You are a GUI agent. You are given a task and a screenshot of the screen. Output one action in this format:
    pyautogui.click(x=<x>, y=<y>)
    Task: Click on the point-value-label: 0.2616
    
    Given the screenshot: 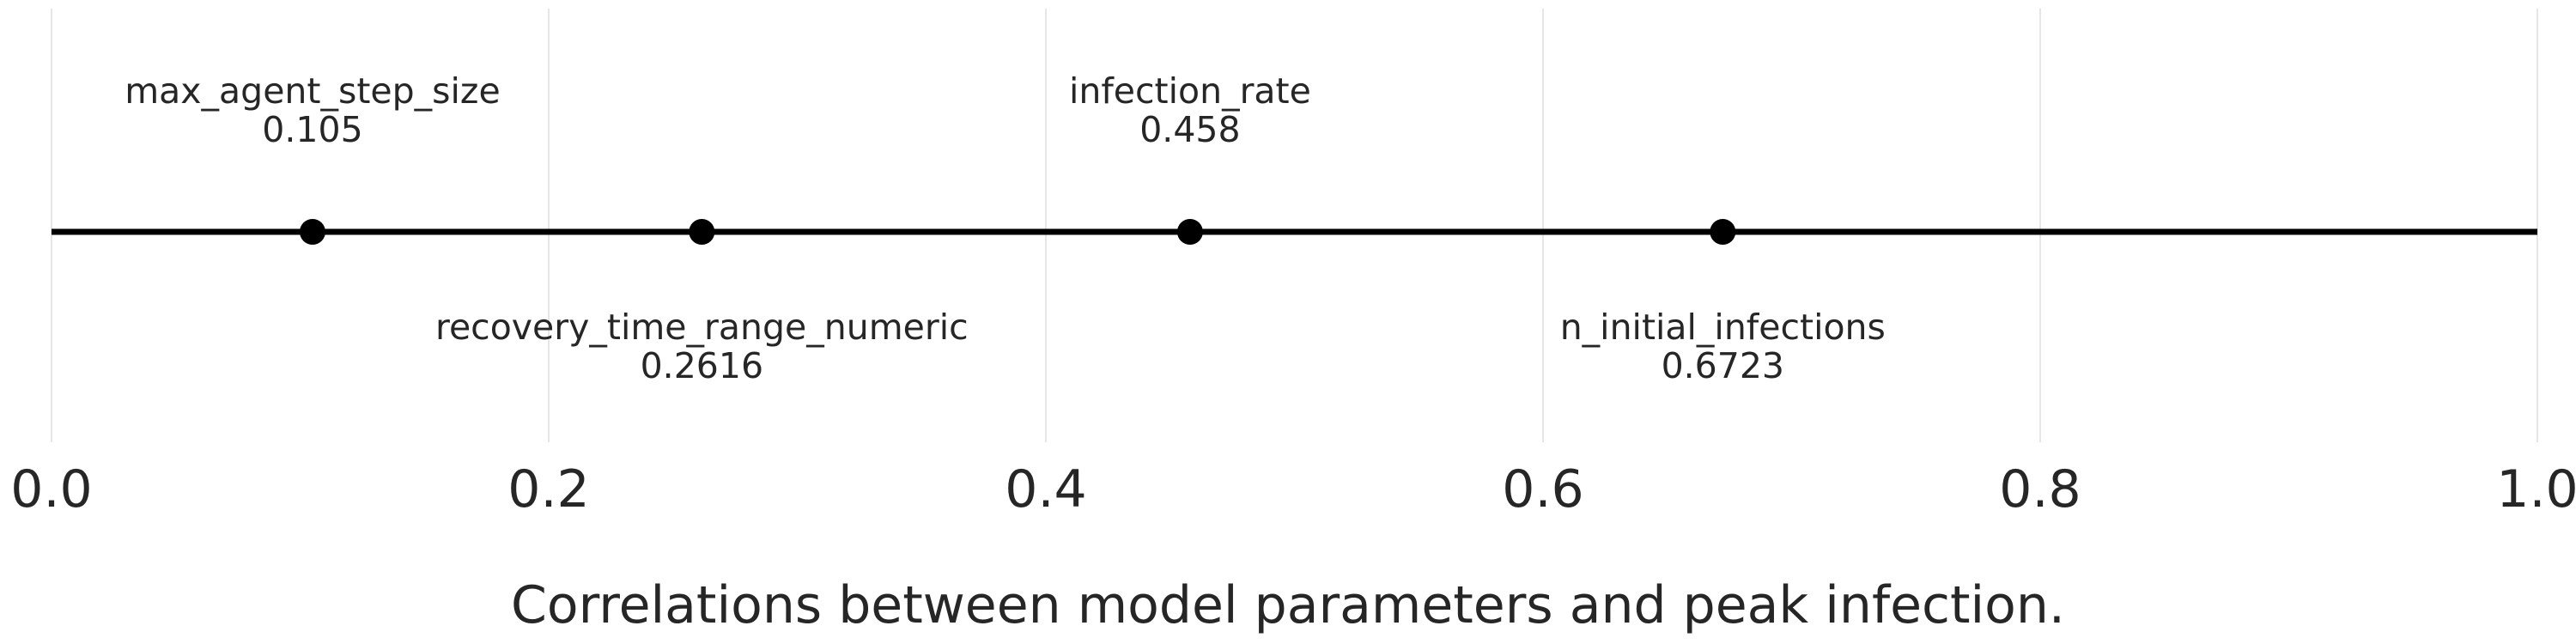 What is the action you would take?
    pyautogui.click(x=702, y=366)
    